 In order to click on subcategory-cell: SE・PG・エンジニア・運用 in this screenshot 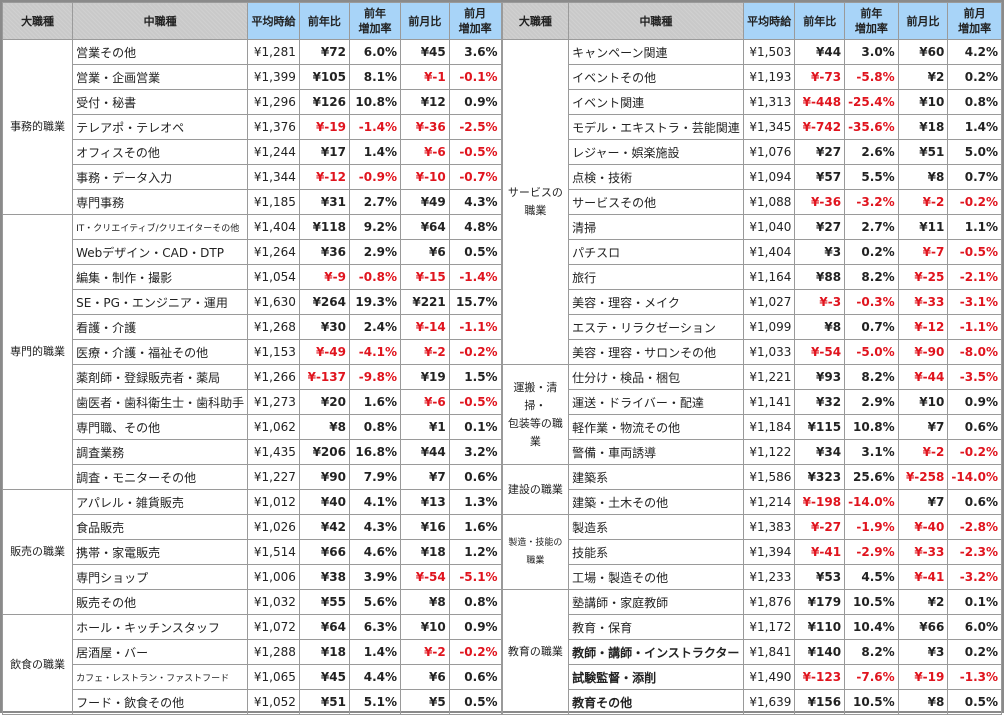, I will do `click(160, 302)`.